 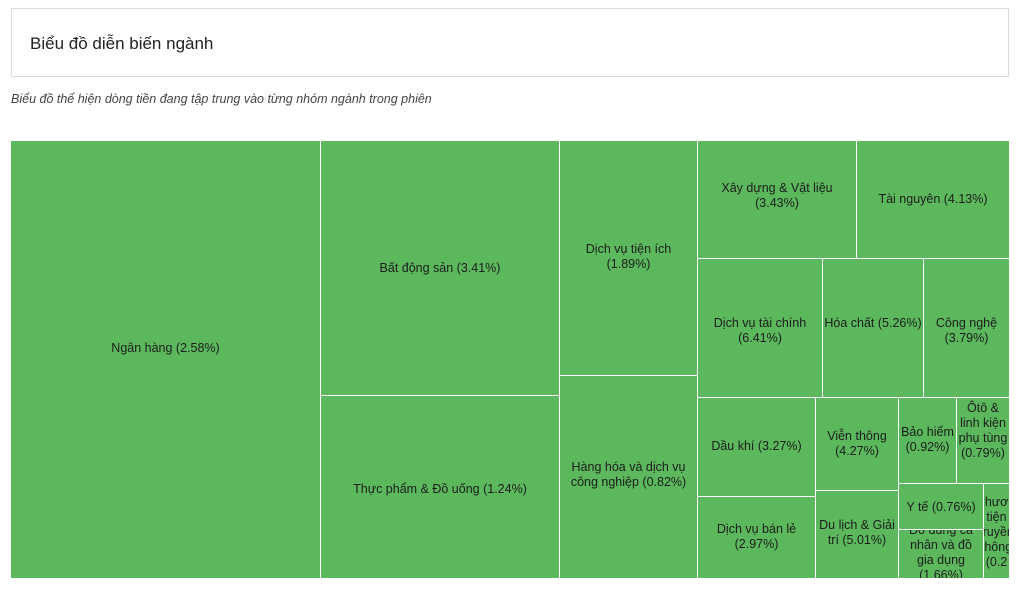 I want to click on treemap-tile-bao-hiem: Bảo hiểm (0.92%), so click(x=928, y=441).